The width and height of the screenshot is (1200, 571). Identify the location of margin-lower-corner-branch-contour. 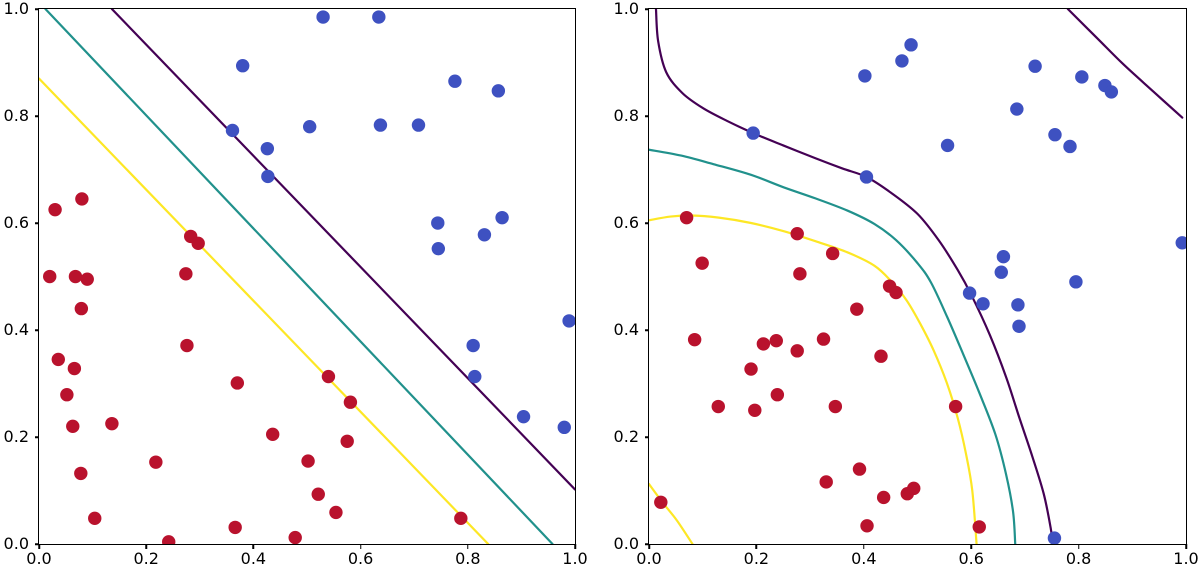
(670, 514).